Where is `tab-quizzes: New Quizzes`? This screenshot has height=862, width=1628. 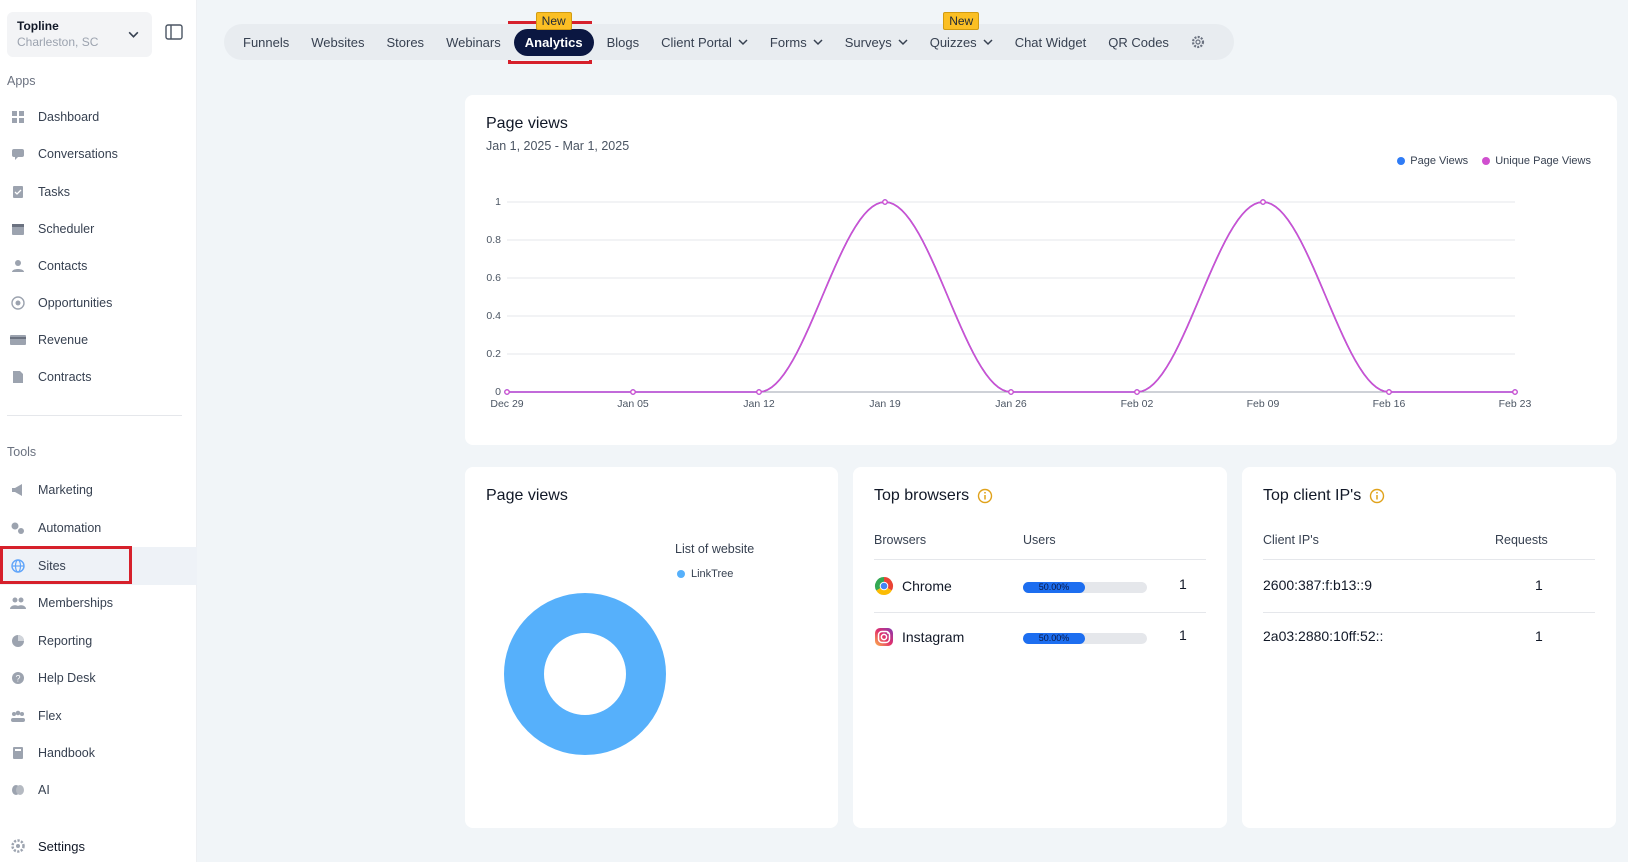 tab-quizzes: New Quizzes is located at coordinates (961, 33).